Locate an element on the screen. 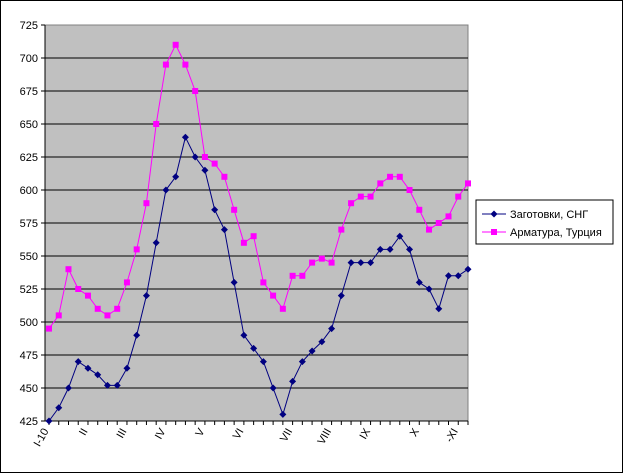 Image resolution: width=623 pixels, height=473 pixels. x-tick-label: IX is located at coordinates (366, 434).